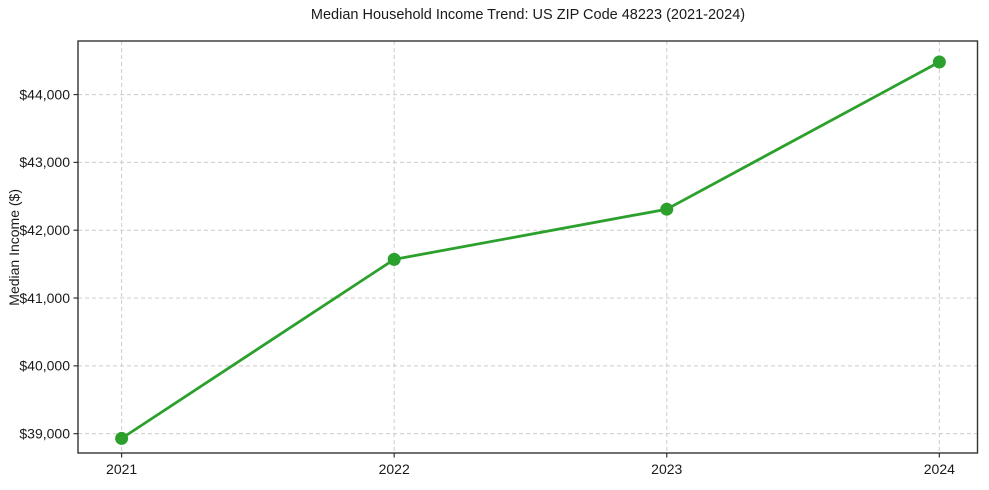 The width and height of the screenshot is (989, 490). I want to click on x-tick-label: 2022, so click(394, 469).